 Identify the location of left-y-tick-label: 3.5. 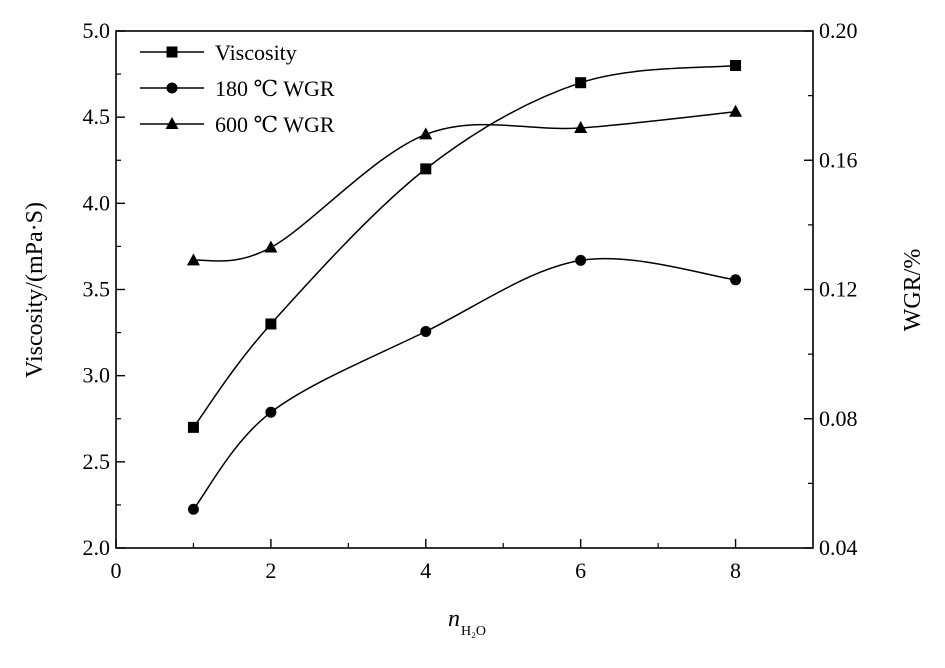
(97, 289).